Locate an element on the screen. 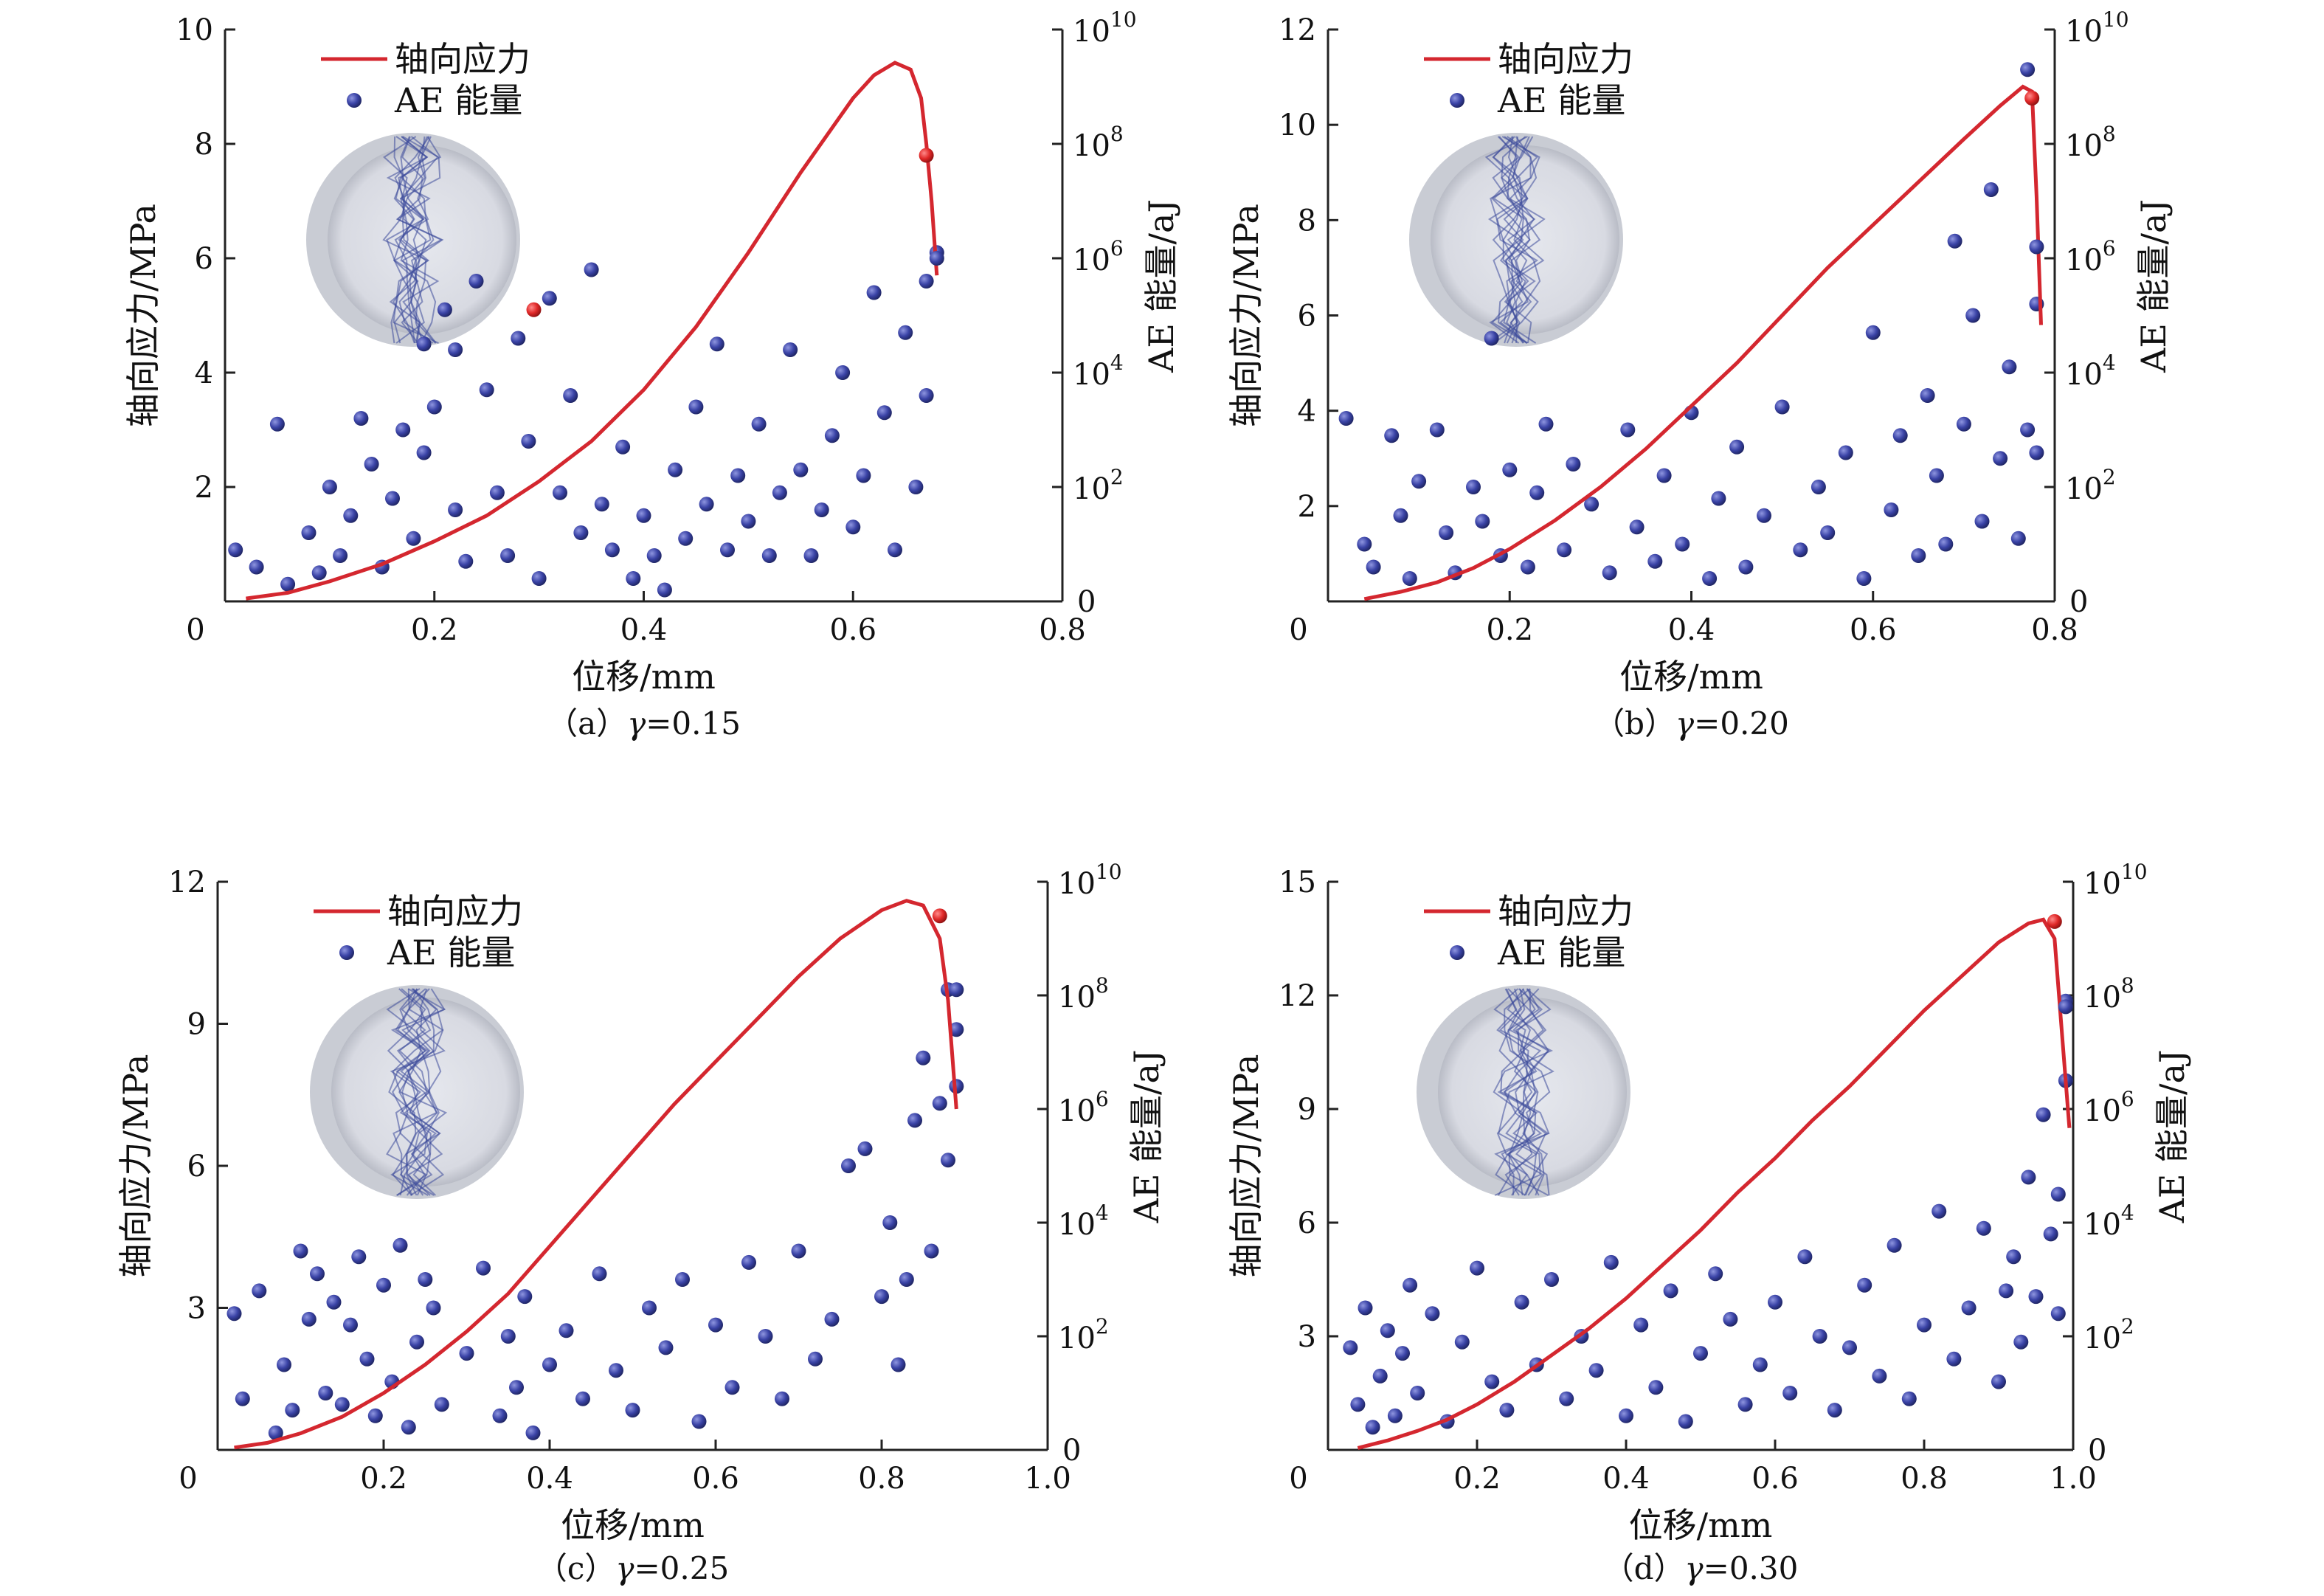  x-tick-label: 0.4 is located at coordinates (1691, 630).